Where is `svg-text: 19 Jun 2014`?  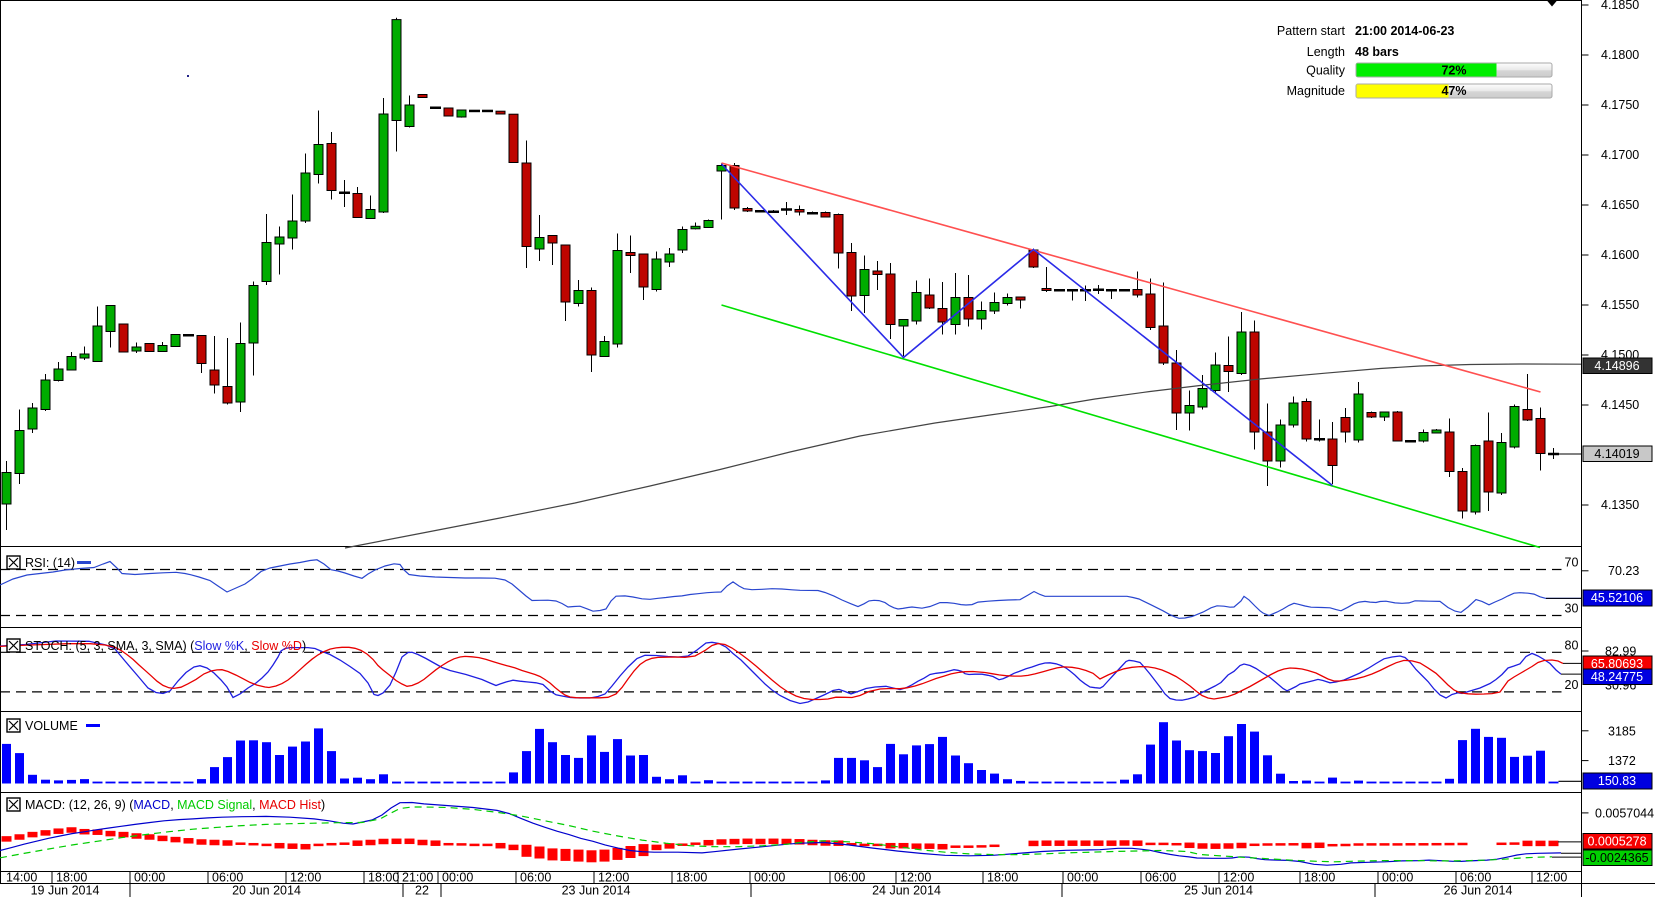 svg-text: 19 Jun 2014 is located at coordinates (65, 891).